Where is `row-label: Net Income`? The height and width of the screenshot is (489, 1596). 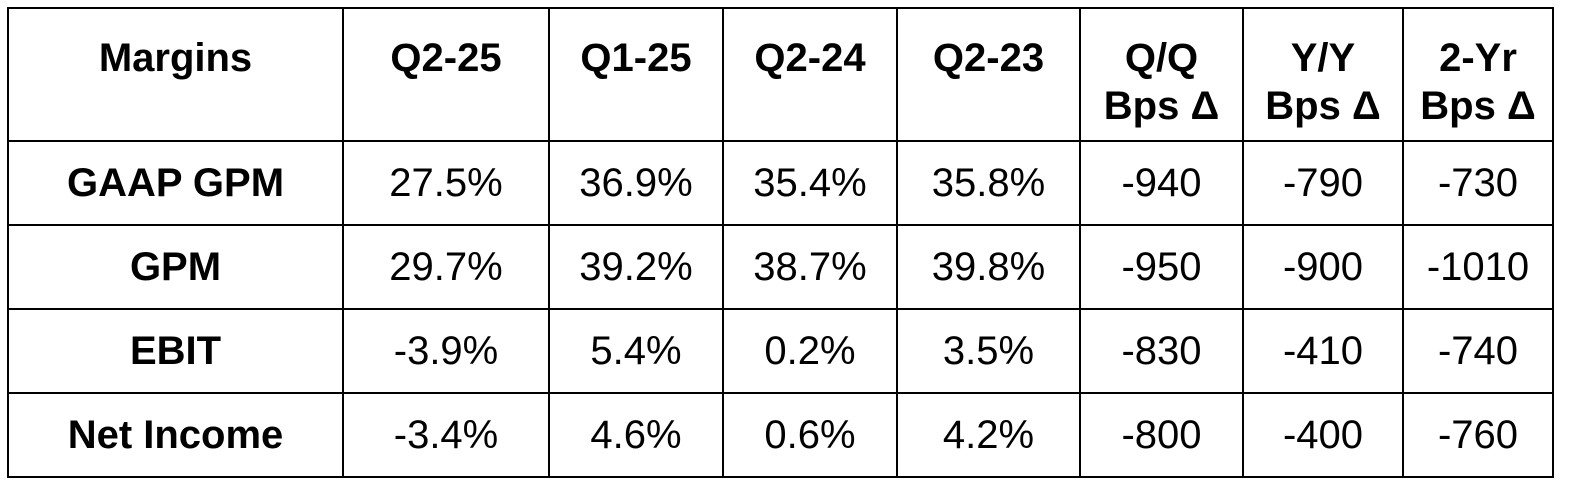
row-label: Net Income is located at coordinates (175, 435).